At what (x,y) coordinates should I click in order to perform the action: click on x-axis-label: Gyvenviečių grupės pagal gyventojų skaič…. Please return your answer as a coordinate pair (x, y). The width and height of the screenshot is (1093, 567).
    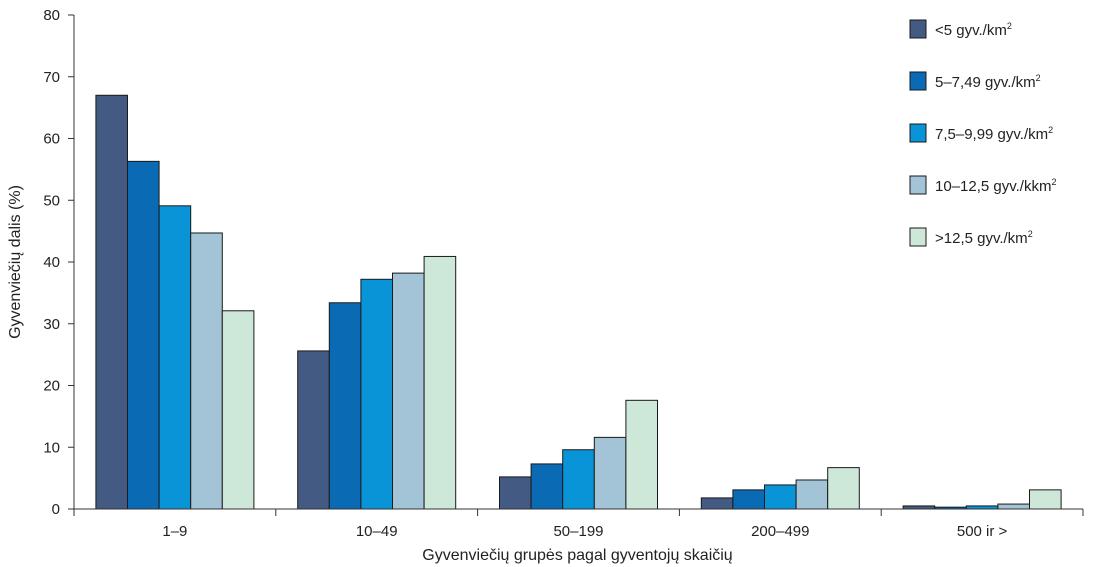
    Looking at the image, I should click on (577, 555).